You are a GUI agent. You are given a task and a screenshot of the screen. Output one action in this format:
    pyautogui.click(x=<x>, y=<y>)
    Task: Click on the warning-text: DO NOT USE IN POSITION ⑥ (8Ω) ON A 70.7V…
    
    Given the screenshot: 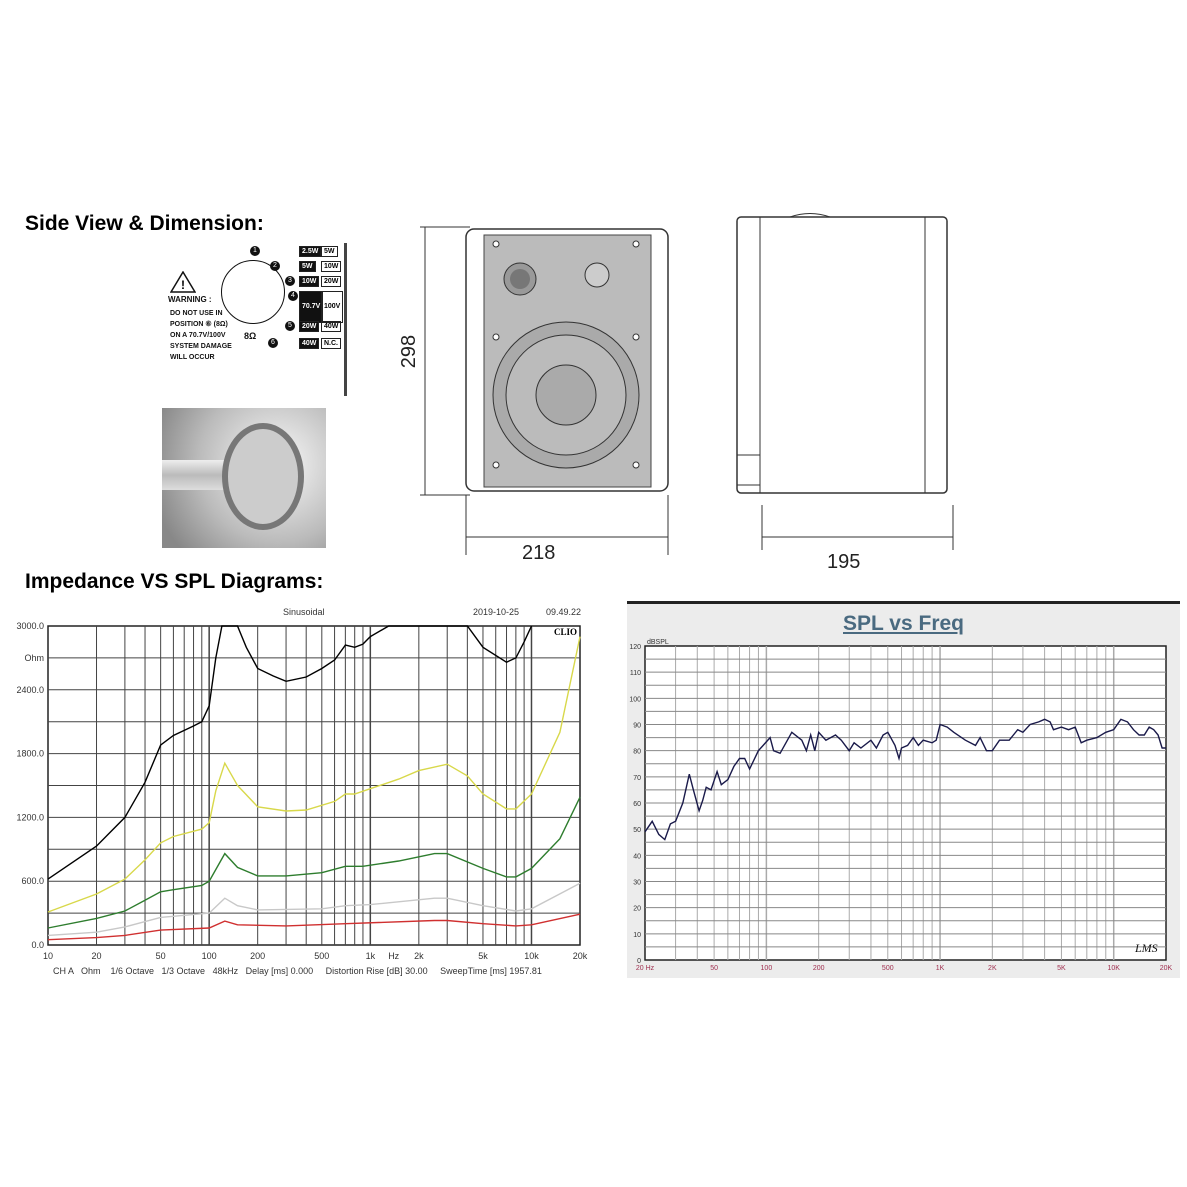 What is the action you would take?
    pyautogui.click(x=201, y=335)
    